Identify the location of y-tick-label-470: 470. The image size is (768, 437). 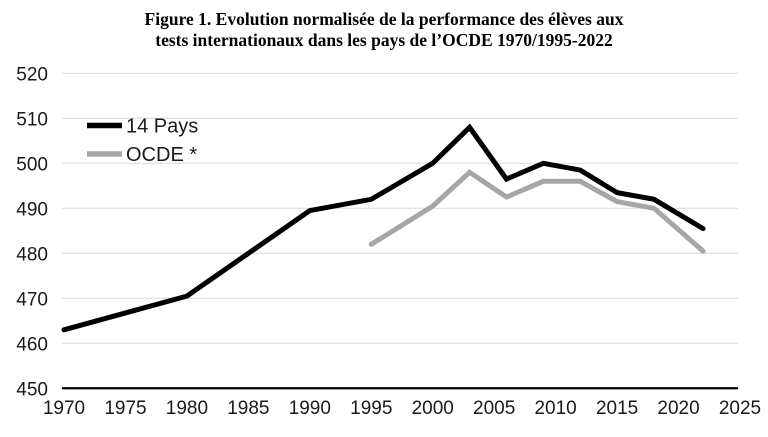
(32, 299).